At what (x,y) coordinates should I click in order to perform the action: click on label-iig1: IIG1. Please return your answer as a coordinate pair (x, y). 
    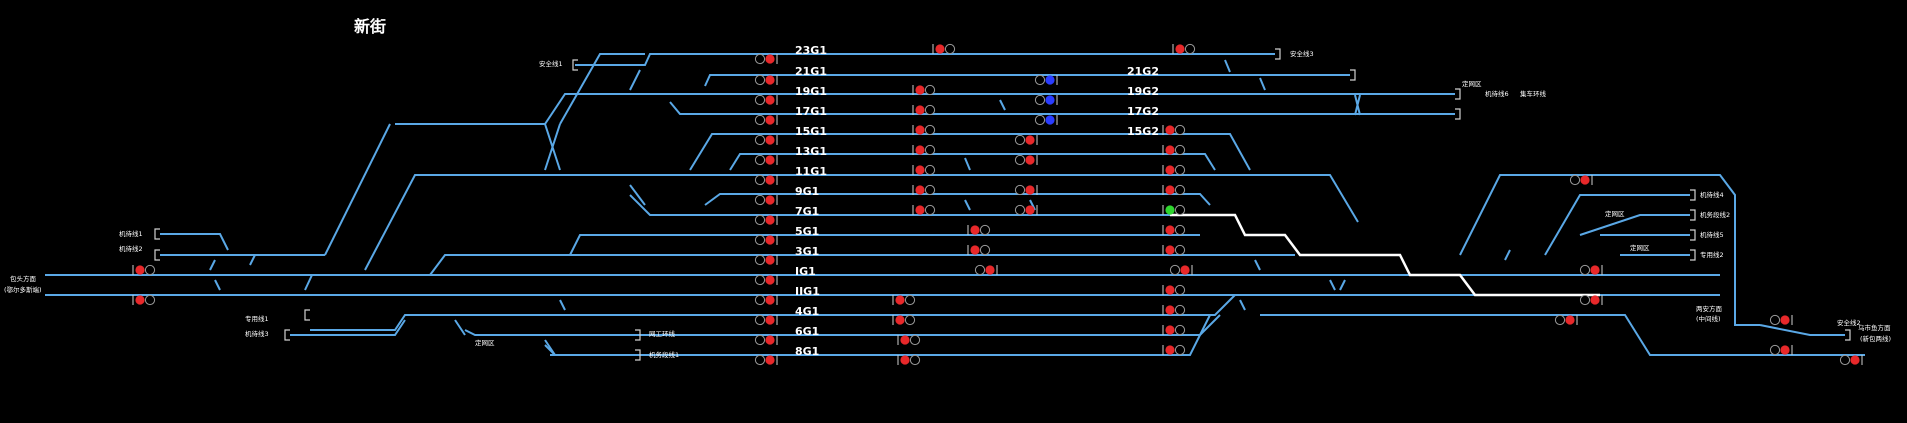
    Looking at the image, I should click on (807, 291).